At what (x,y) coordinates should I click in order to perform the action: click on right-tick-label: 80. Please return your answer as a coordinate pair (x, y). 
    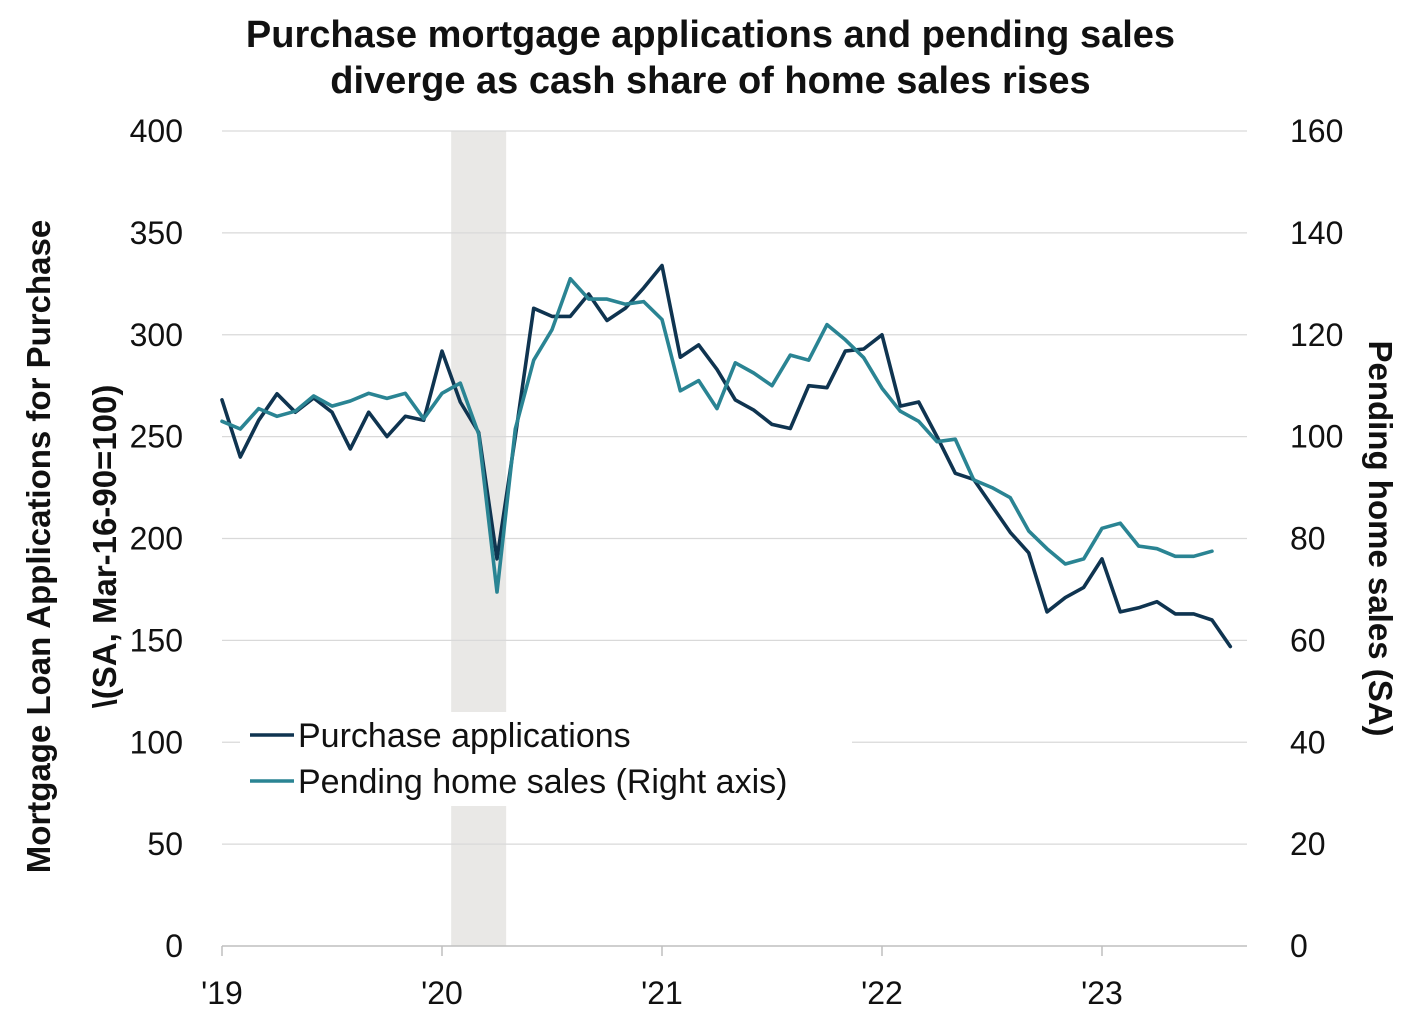
    Looking at the image, I should click on (1308, 539).